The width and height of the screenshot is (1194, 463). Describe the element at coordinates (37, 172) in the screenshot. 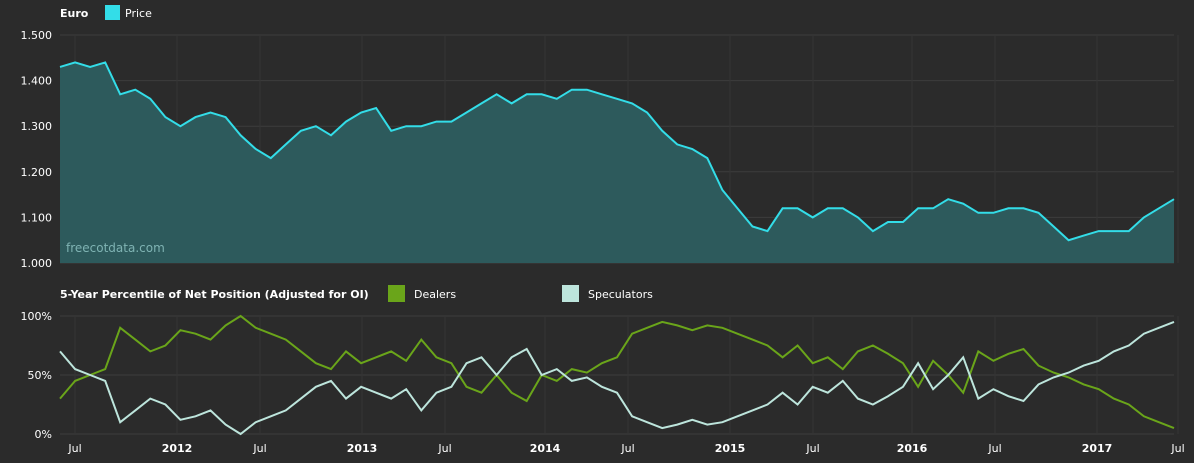

I see `price-y-tick-label: 1.200` at that location.